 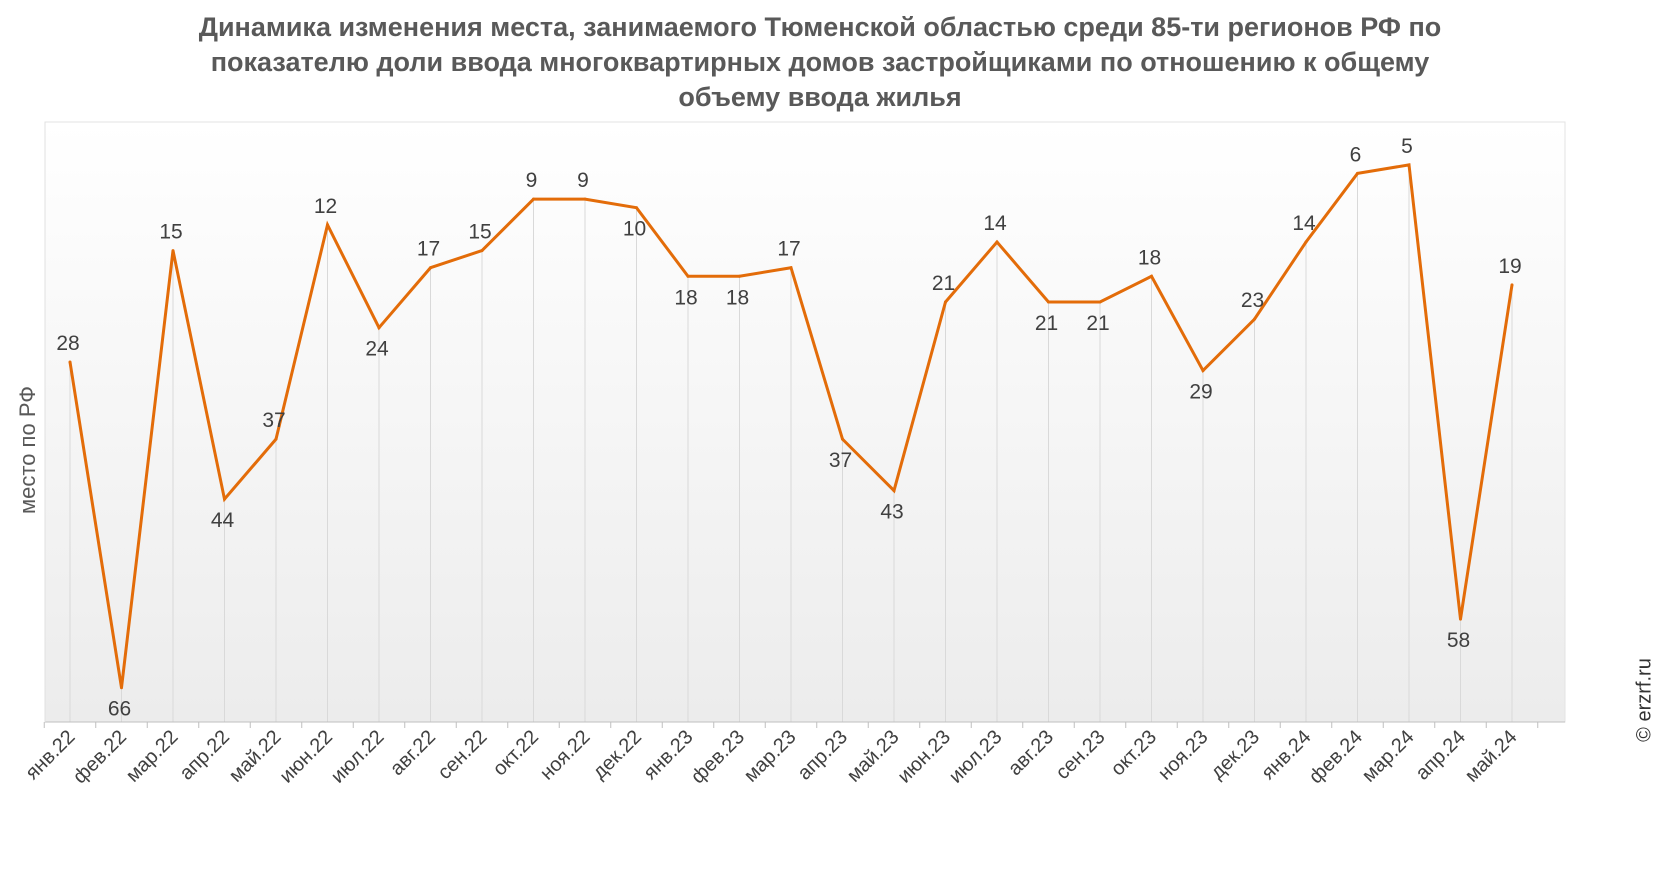 I want to click on data-label: 12, so click(x=325, y=206).